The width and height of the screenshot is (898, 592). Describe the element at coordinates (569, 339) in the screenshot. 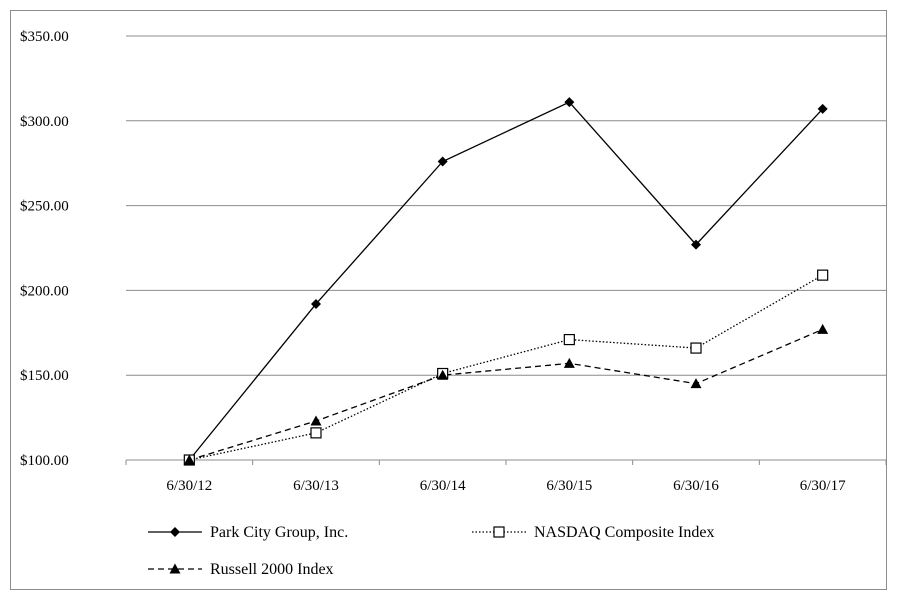

I see `point-nasdaq-composite-index-6/30/15` at that location.